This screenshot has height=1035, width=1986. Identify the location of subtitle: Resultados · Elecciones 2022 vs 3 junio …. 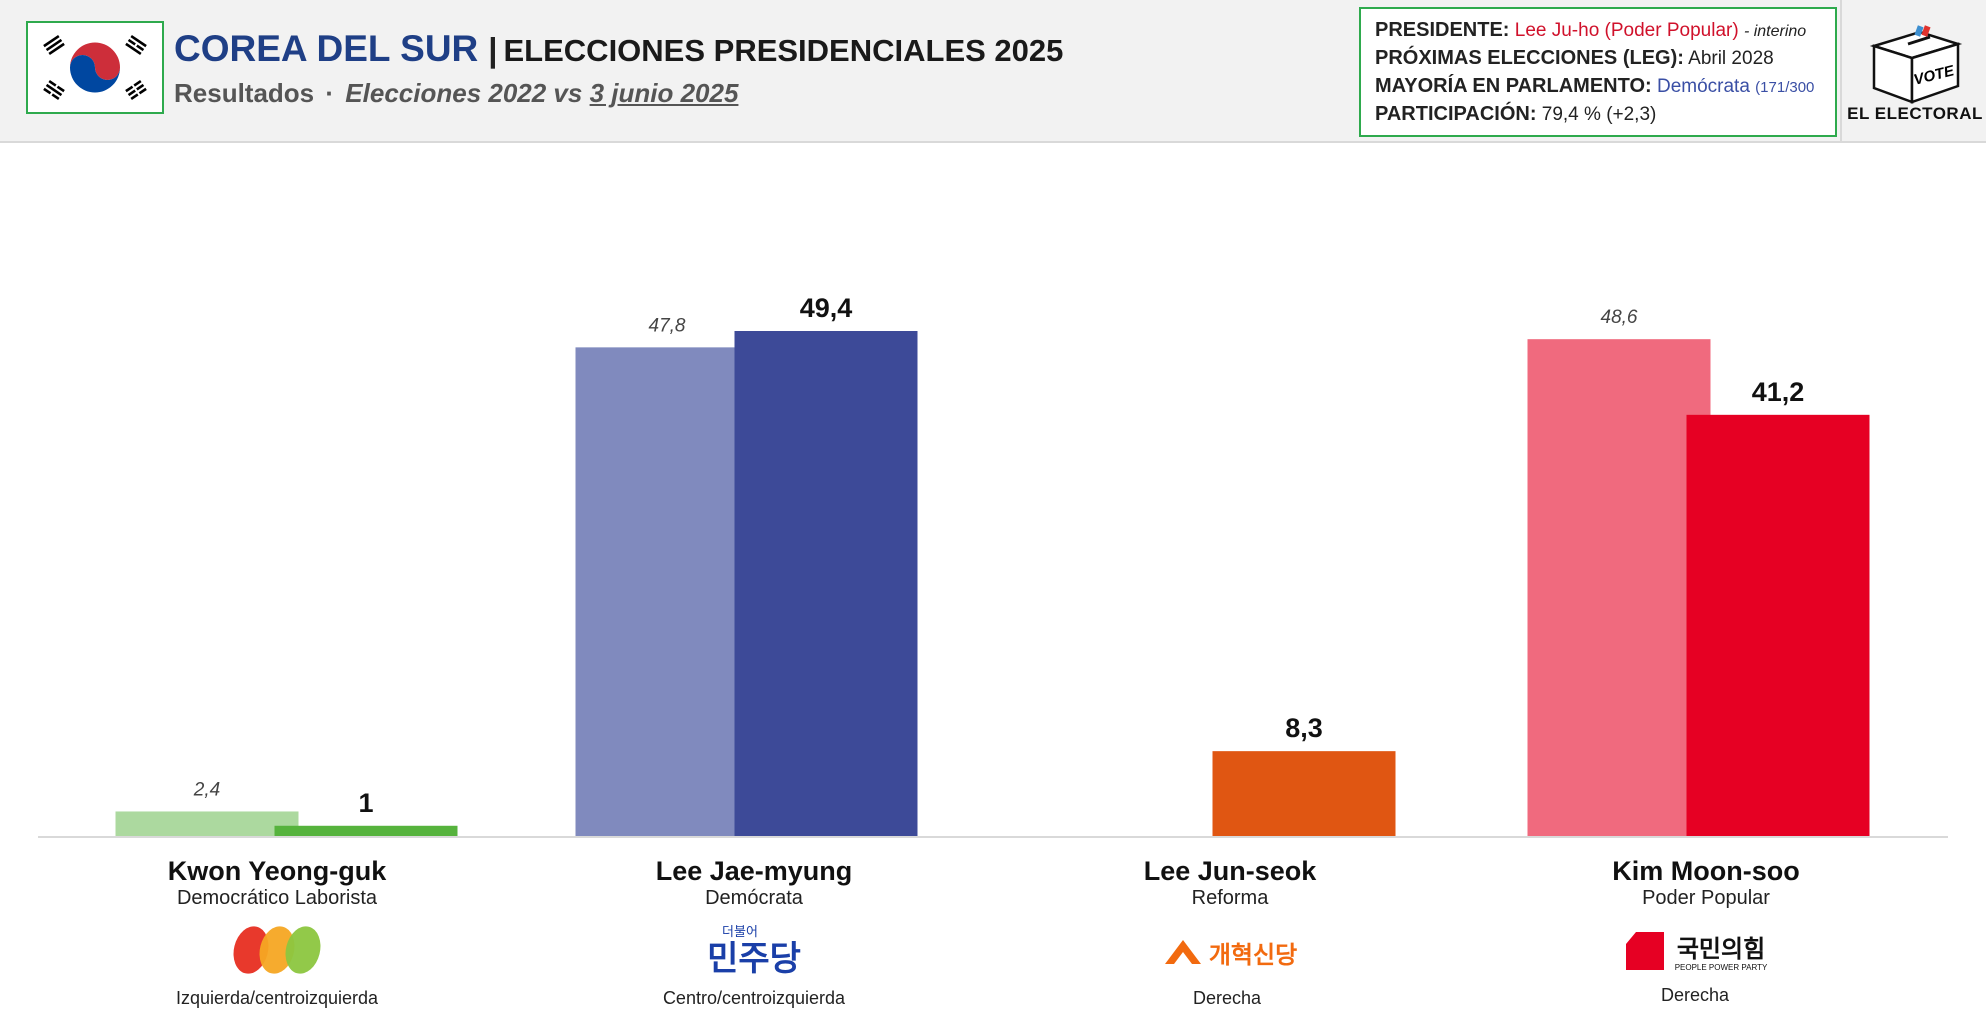
(456, 93).